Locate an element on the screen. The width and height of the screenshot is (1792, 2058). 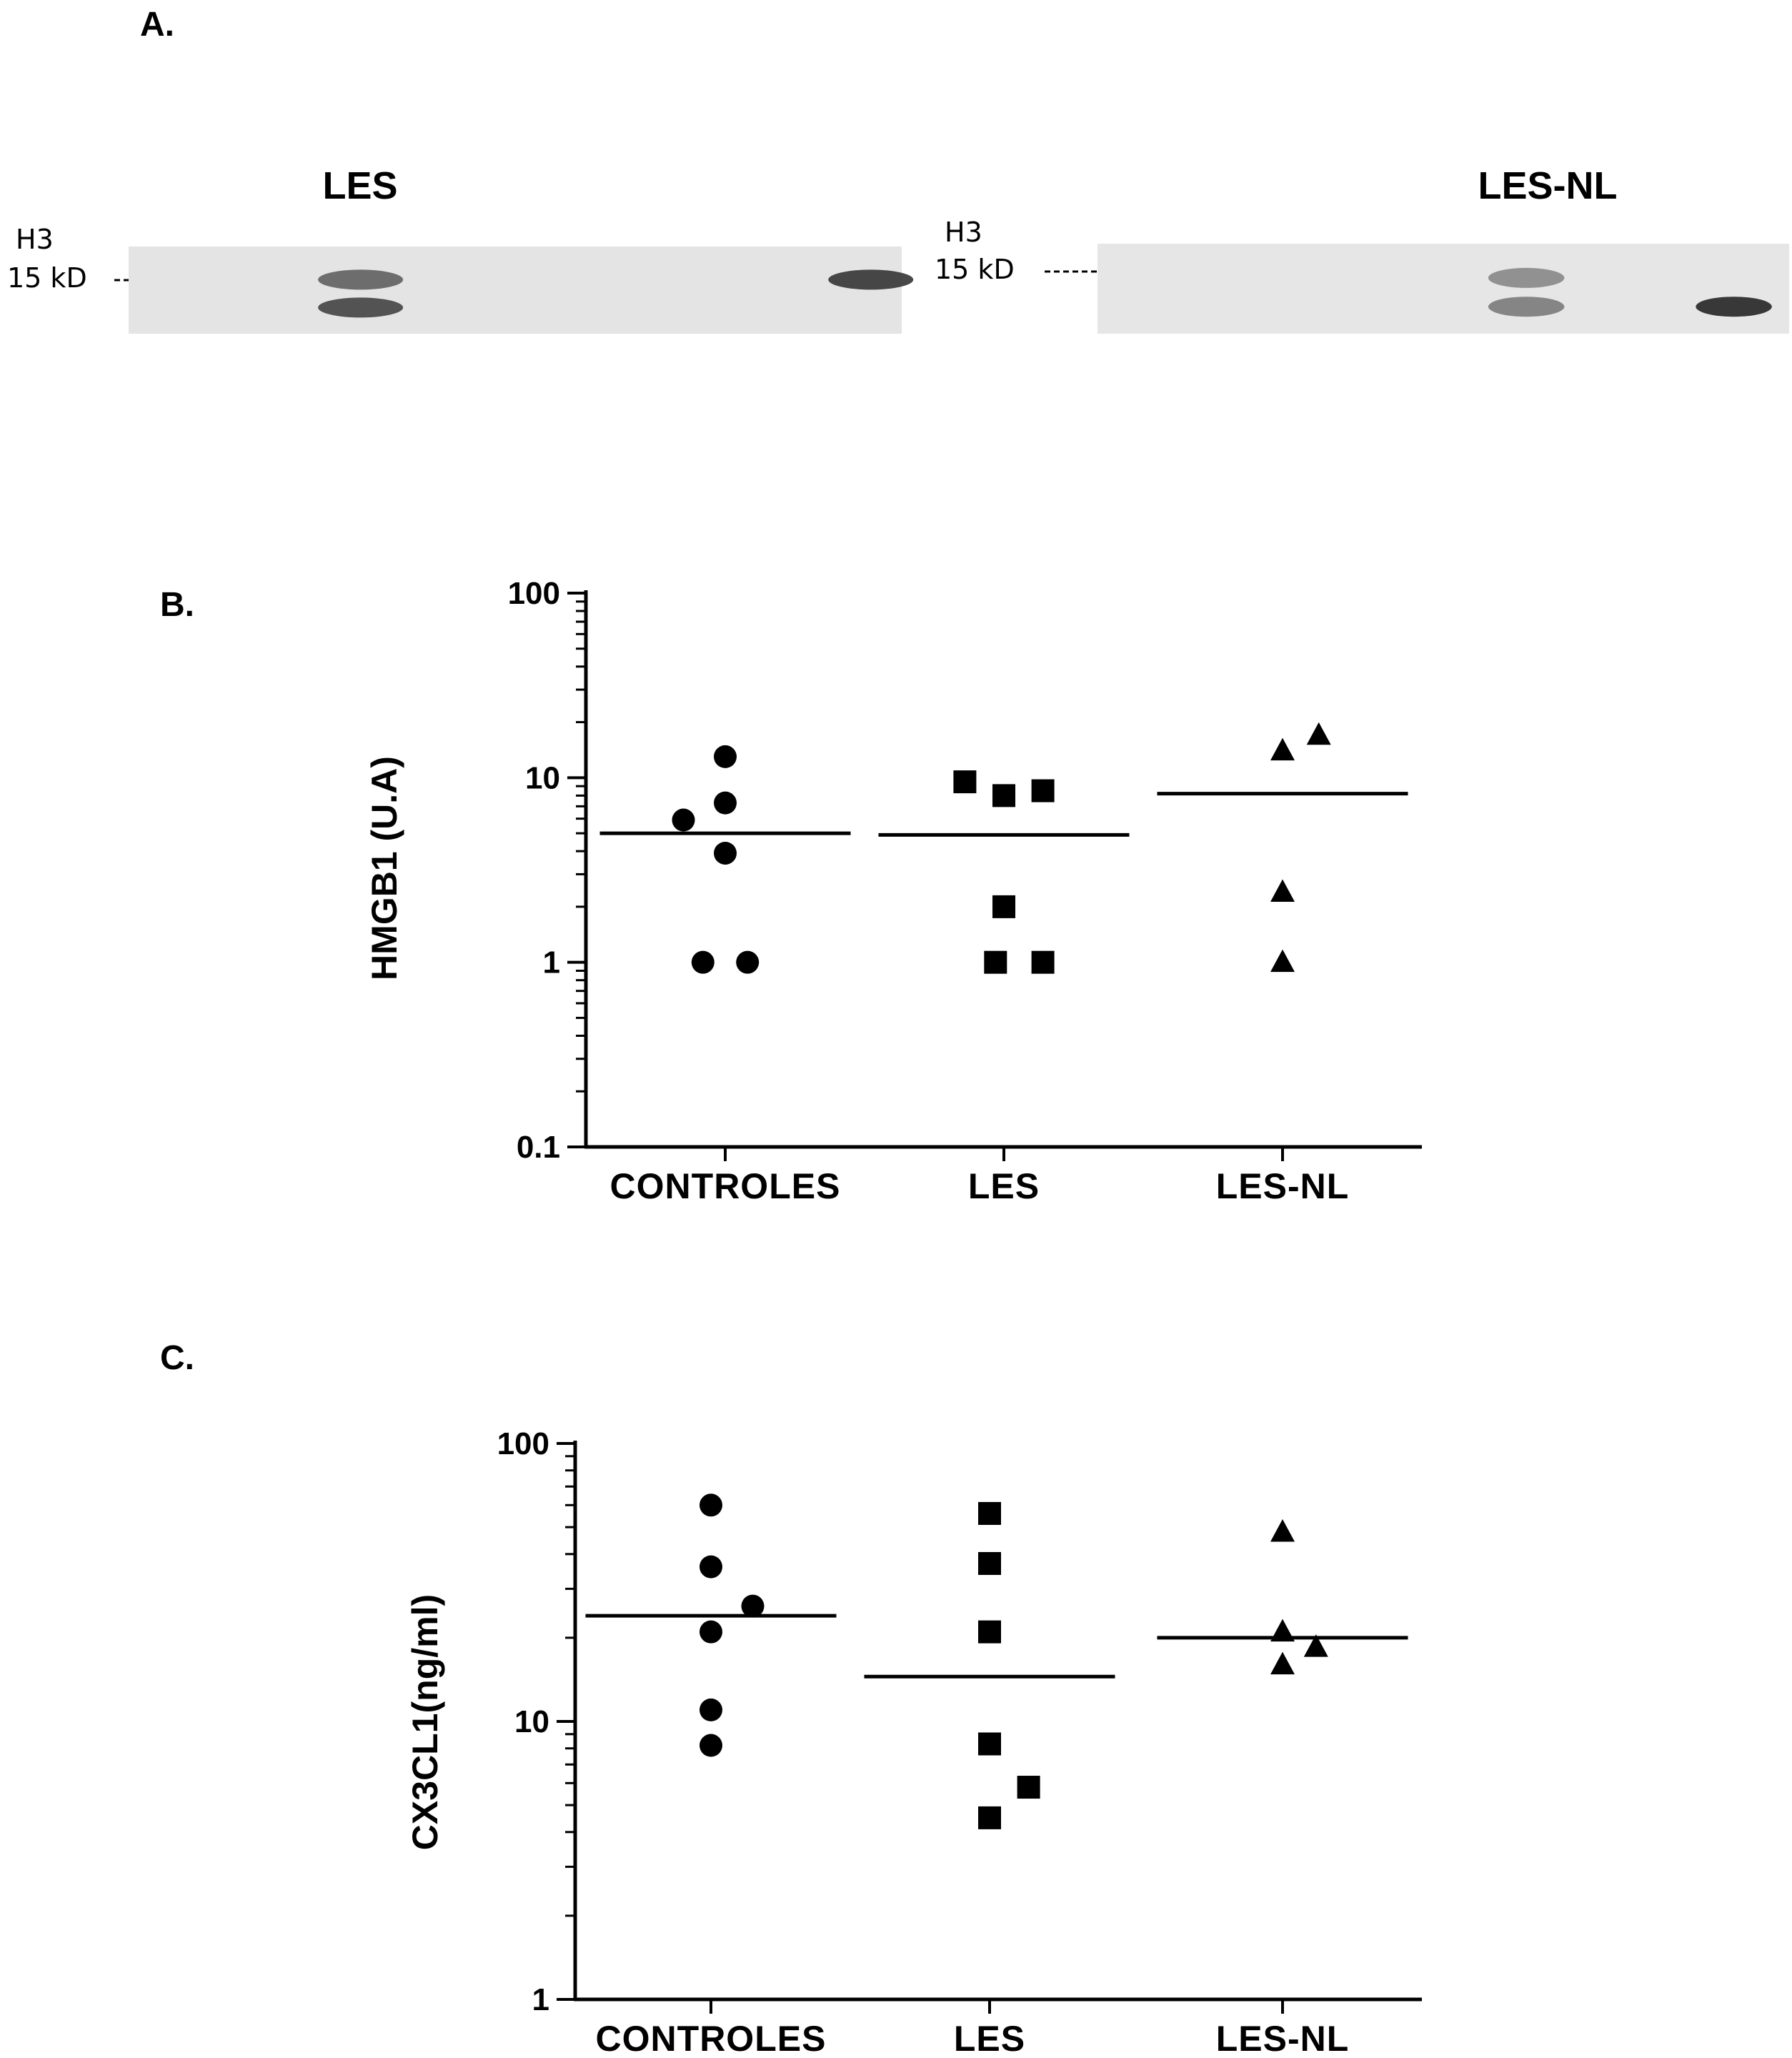
blot-les-nl-title: LES-NL is located at coordinates (1548, 185).